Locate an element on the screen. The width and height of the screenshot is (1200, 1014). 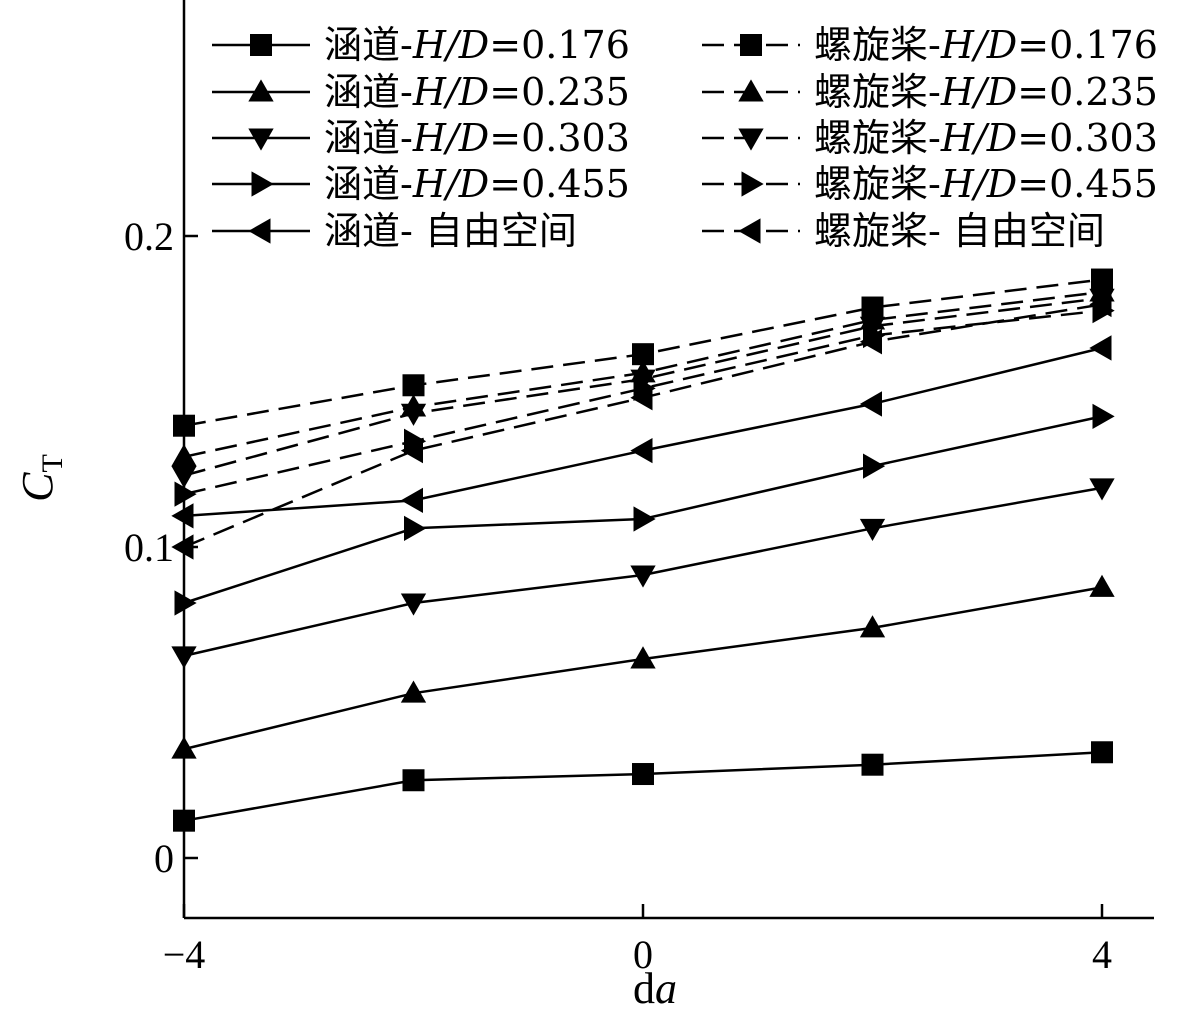
legend-label: 螺旋桨-H/D=0.303 is located at coordinates (986, 138).